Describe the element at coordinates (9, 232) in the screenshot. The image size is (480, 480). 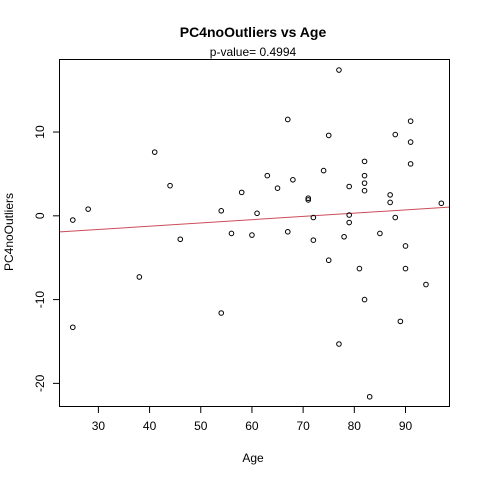
I see `y-axis-label: PC4noOutliers` at that location.